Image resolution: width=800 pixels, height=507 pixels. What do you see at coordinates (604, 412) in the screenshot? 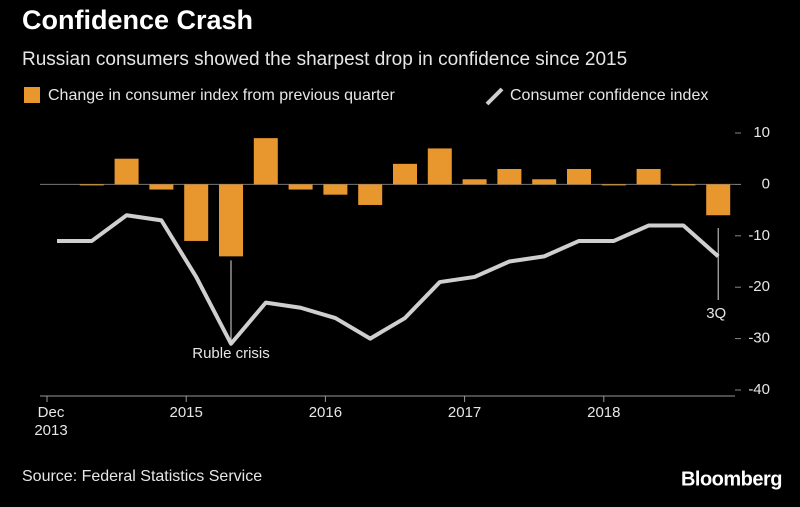
I see `x-tick-label: 2018` at bounding box center [604, 412].